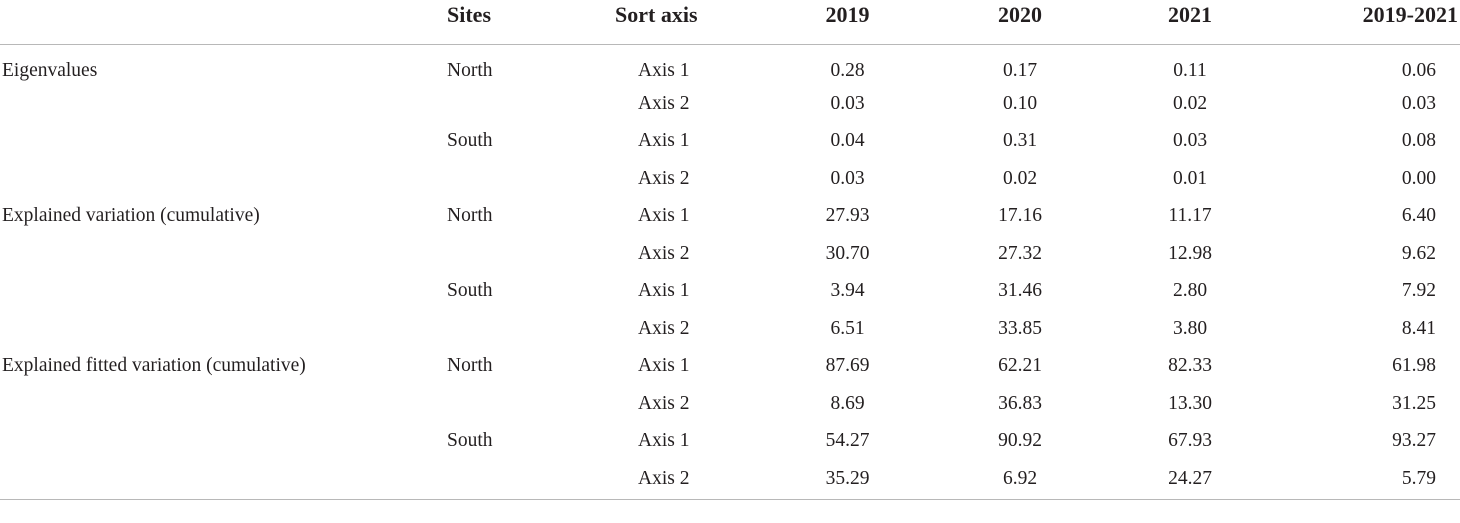  Describe the element at coordinates (1418, 215) in the screenshot. I see `cell-2019-2021: 6.40` at that location.